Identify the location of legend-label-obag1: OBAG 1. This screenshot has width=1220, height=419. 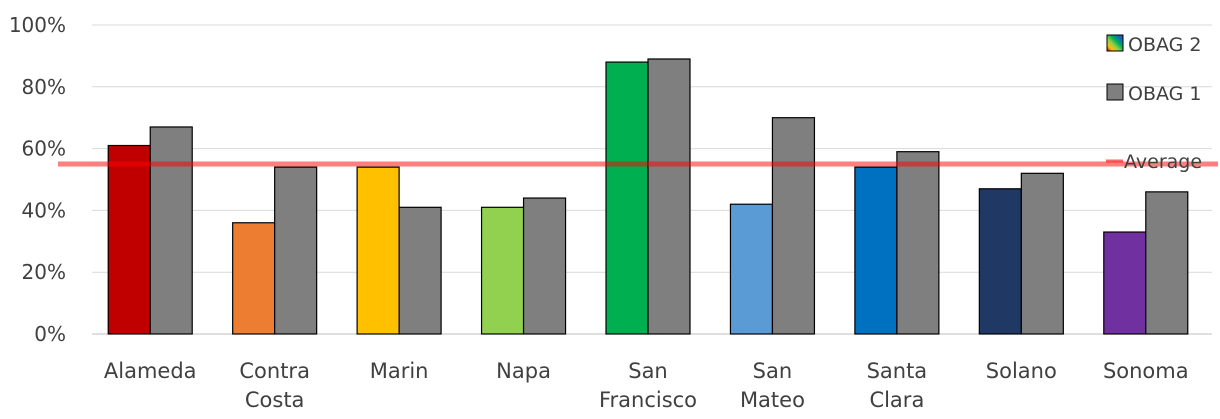
(1165, 94).